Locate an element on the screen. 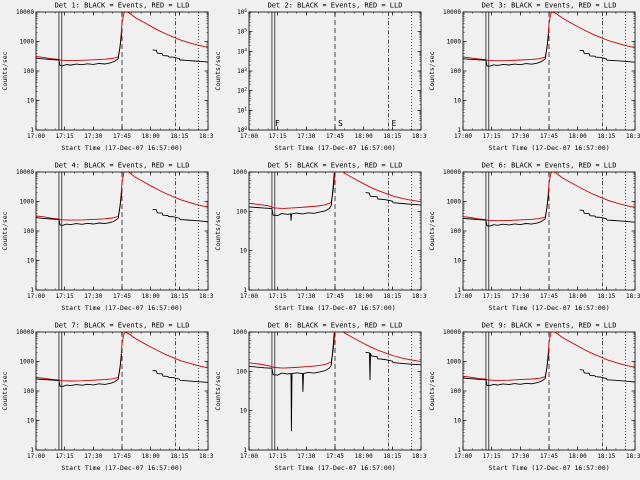 The image size is (640, 480). y-tick-label: 10¹ is located at coordinates (242, 110).